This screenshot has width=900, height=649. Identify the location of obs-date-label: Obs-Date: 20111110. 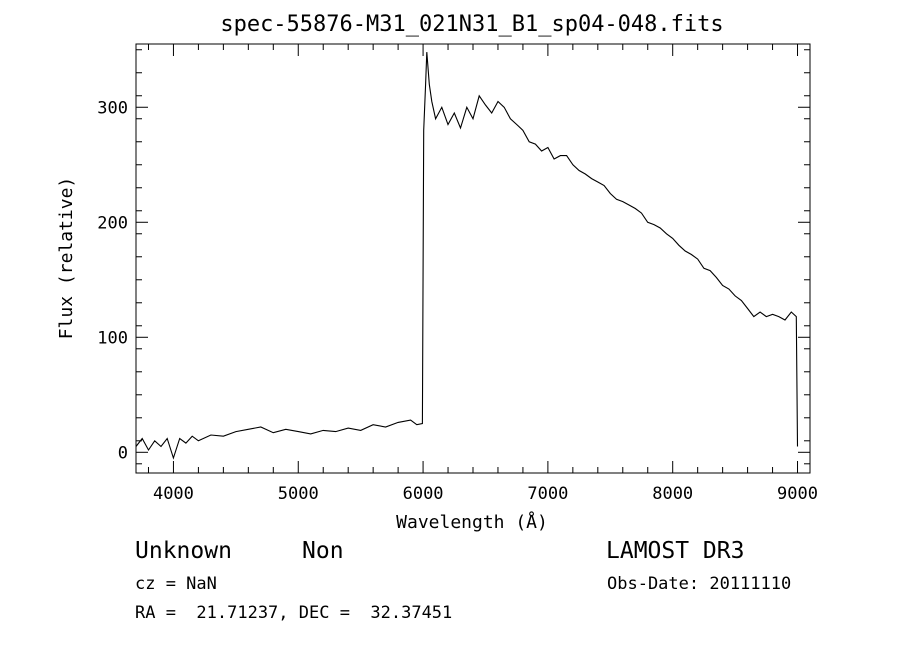
(699, 584).